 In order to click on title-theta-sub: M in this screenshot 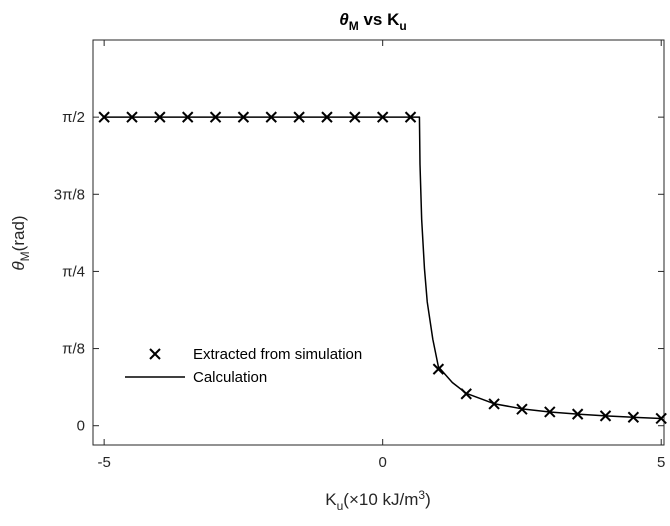, I will do `click(354, 26)`.